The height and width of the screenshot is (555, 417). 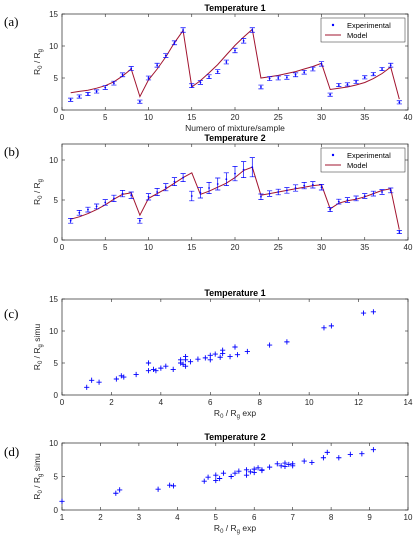 I want to click on y-tick-label: 15, so click(x=53, y=299).